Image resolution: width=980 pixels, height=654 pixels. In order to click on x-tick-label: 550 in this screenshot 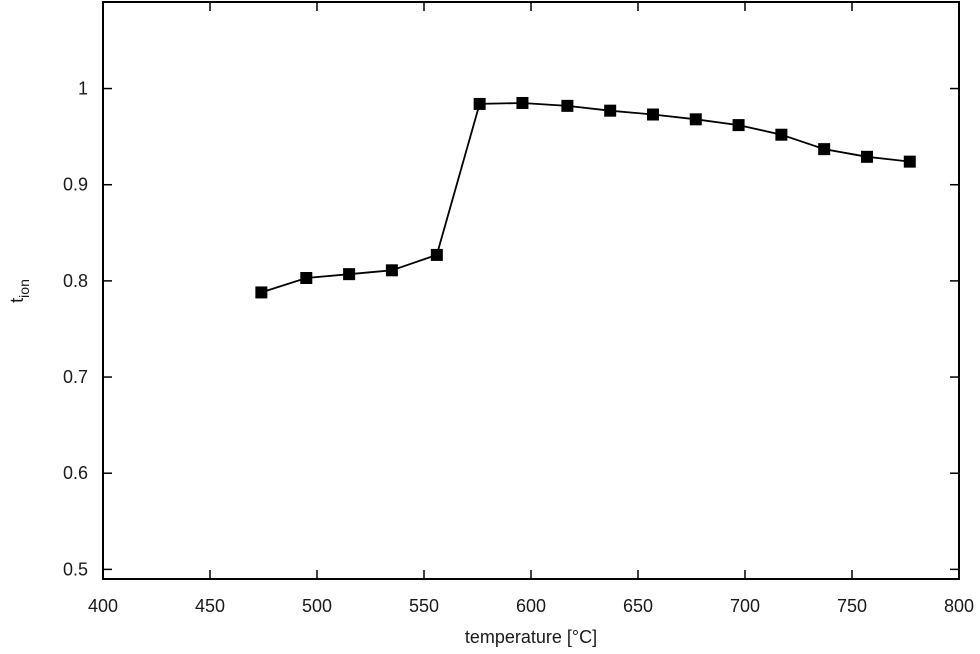, I will do `click(424, 606)`.